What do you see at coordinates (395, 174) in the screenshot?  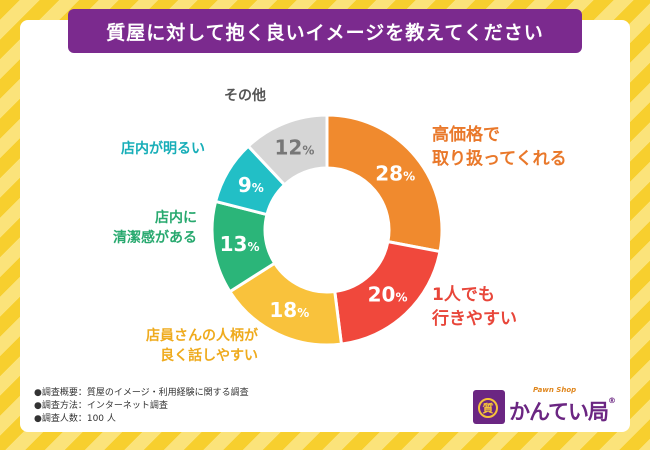 I see `slice-value-0: 28%` at bounding box center [395, 174].